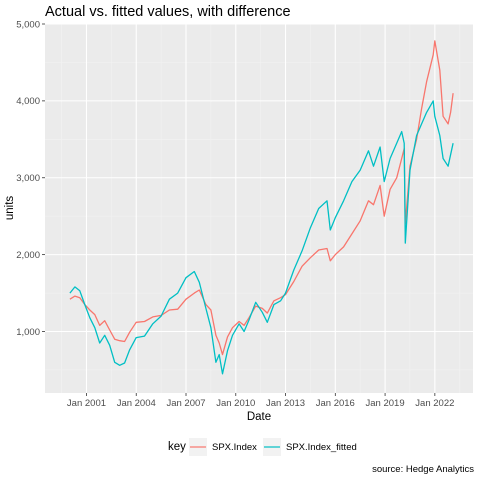 The width and height of the screenshot is (480, 480). I want to click on y-tick-label: 4,000, so click(28, 101).